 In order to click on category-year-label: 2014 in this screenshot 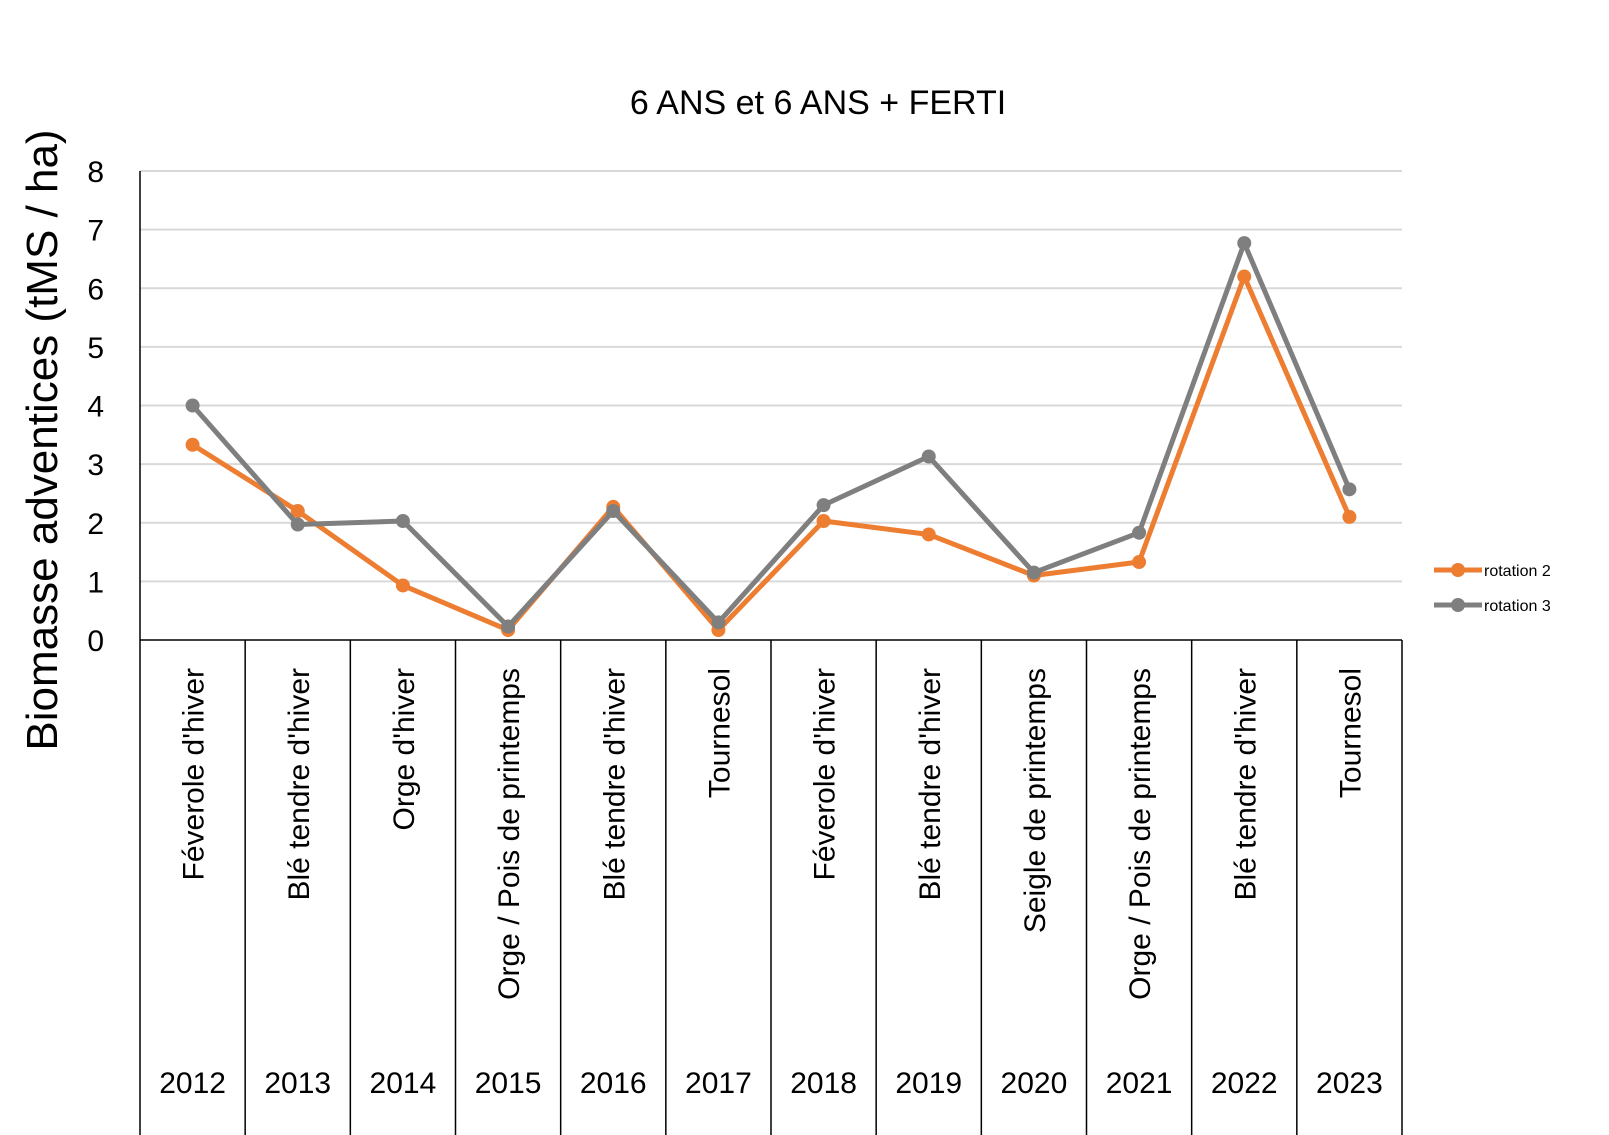, I will do `click(403, 1083)`.